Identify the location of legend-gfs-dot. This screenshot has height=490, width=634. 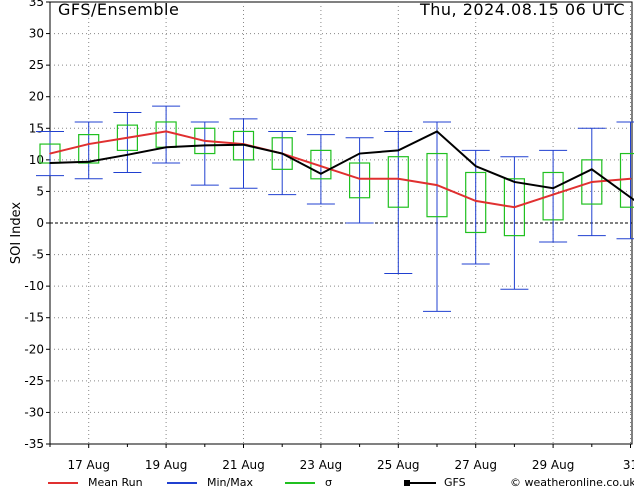
(407, 483).